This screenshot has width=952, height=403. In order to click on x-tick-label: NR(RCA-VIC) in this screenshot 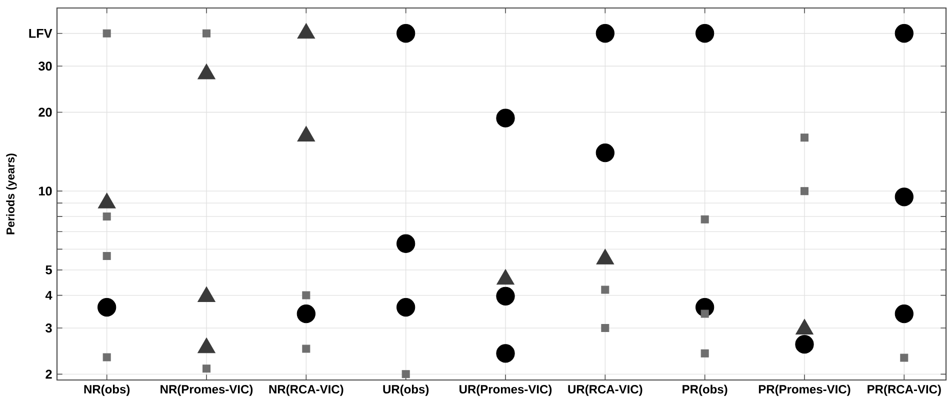, I will do `click(306, 390)`.